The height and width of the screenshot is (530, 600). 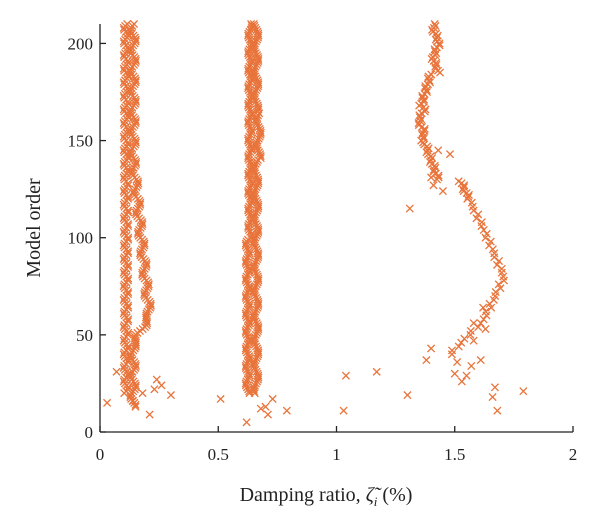 What do you see at coordinates (84, 335) in the screenshot?
I see `y-tick-label: 50` at bounding box center [84, 335].